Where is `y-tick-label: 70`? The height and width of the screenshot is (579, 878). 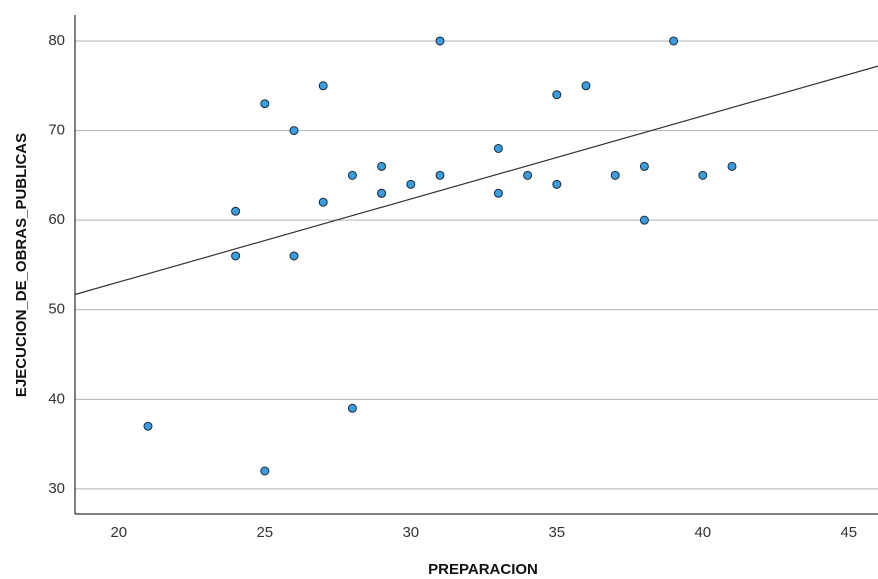
y-tick-label: 70 is located at coordinates (56, 130).